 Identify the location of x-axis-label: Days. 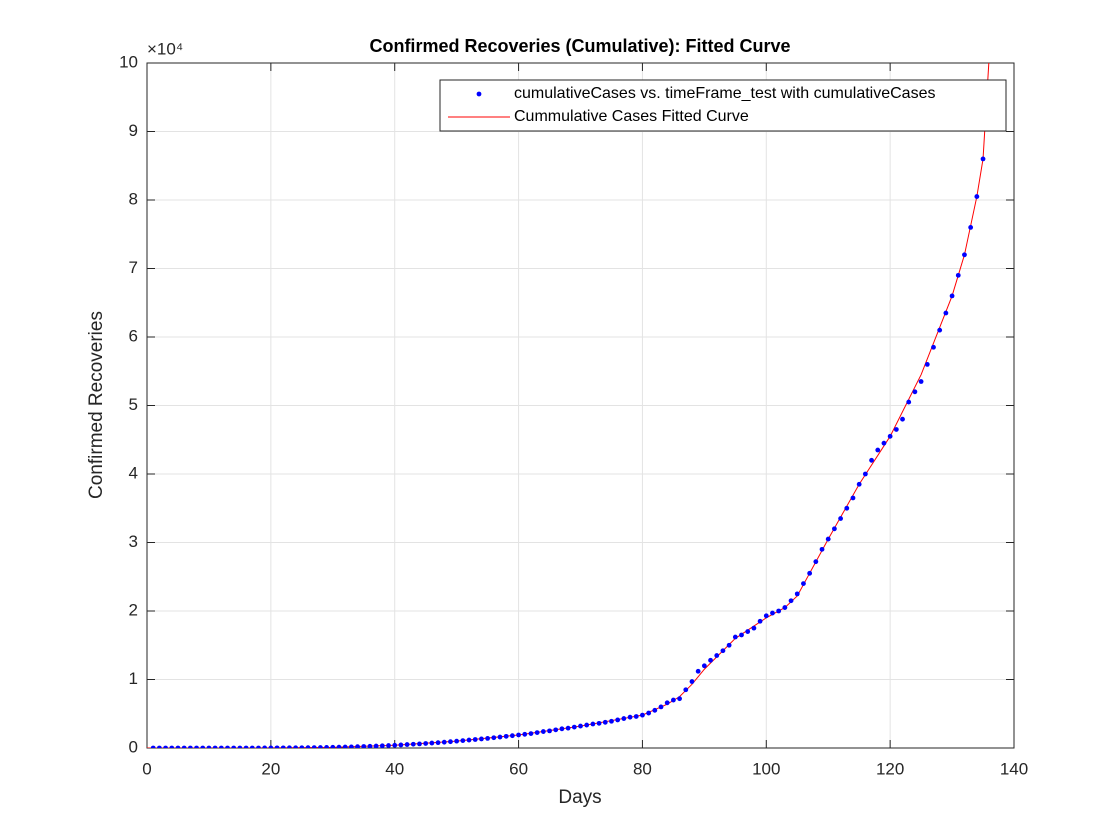
(579, 797).